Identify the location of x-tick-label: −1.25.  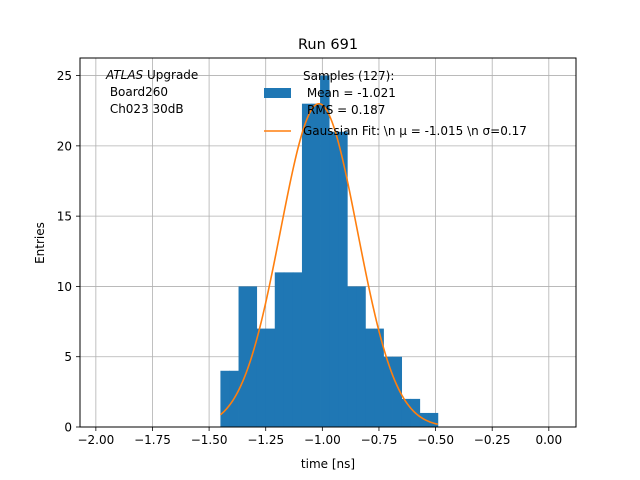
(265, 440).